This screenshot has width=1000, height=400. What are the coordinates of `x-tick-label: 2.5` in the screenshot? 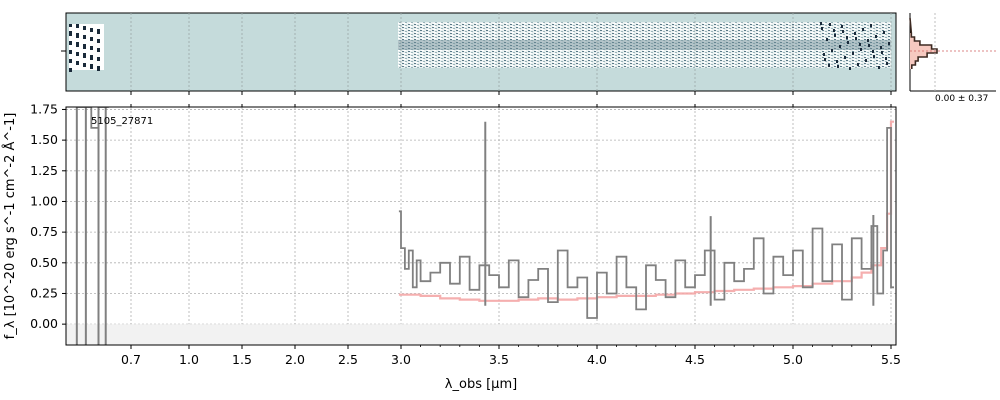 It's located at (348, 359).